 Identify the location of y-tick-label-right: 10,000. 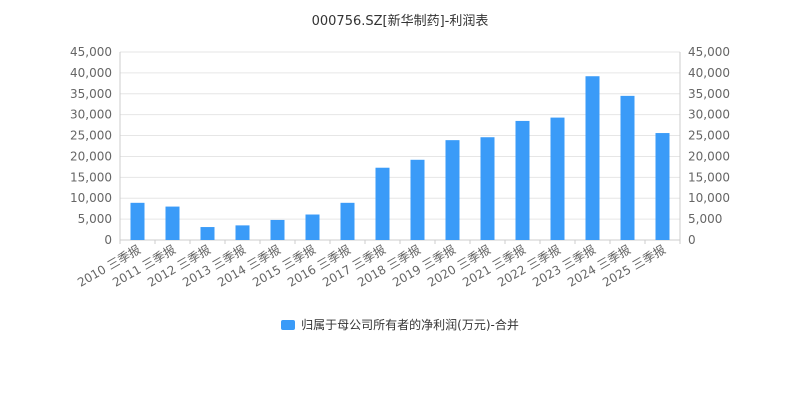
(709, 198).